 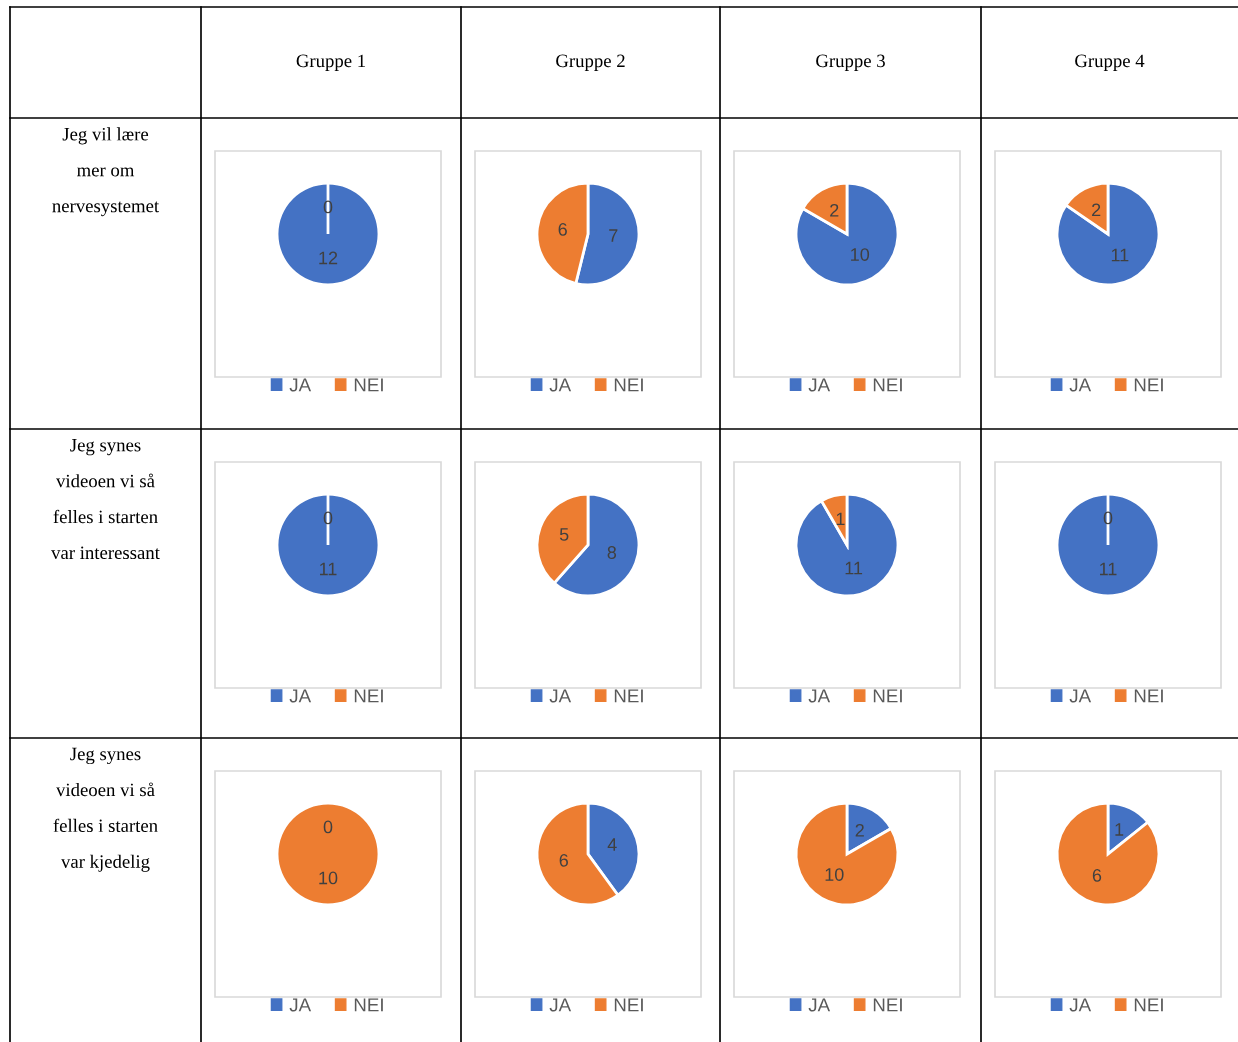 I want to click on data-label: 4, so click(x=612, y=844).